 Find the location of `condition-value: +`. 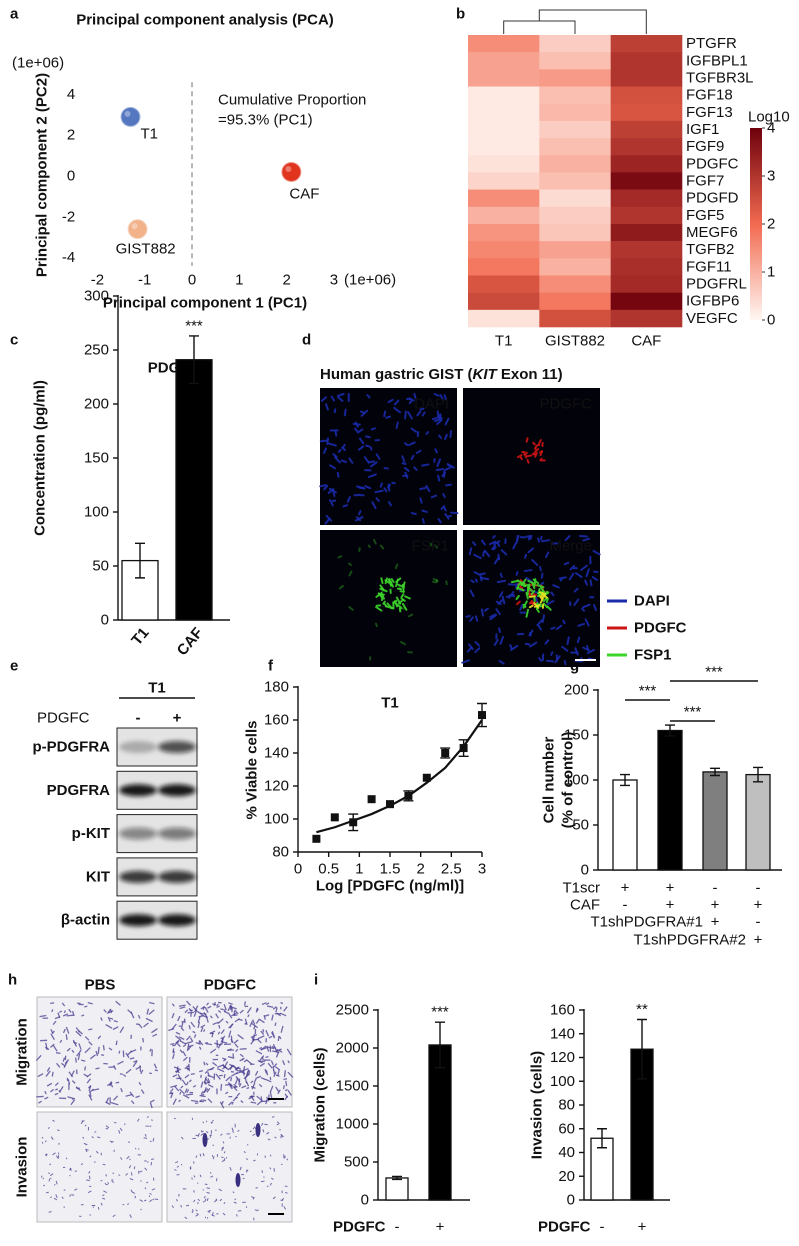

condition-value: + is located at coordinates (715, 922).